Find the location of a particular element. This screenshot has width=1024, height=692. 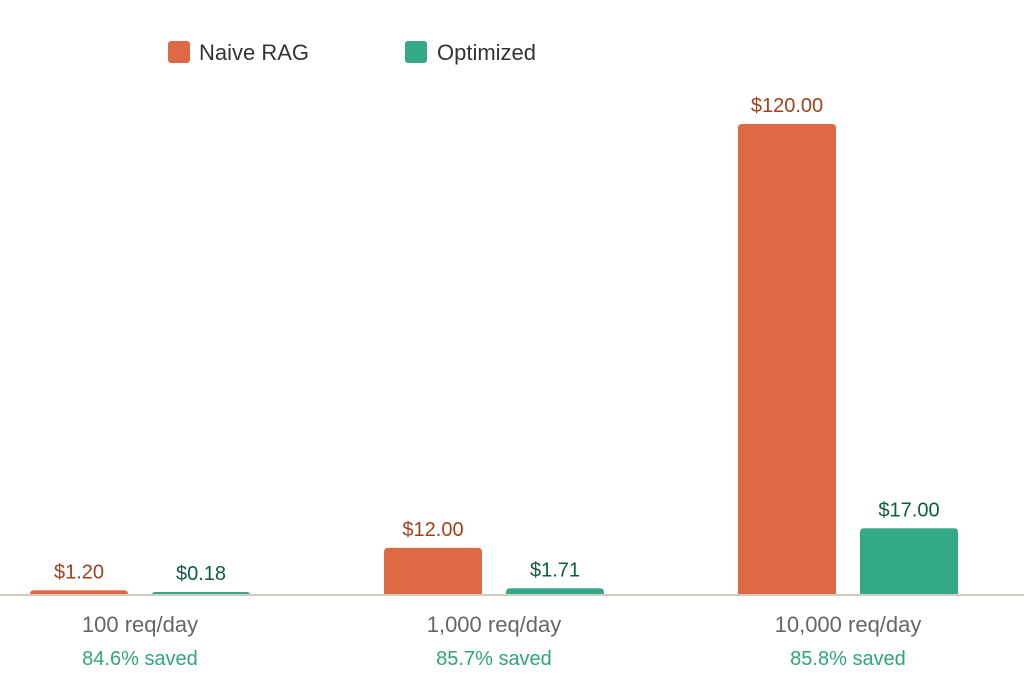

value-label-optimized-0: $0.18 is located at coordinates (201, 574).